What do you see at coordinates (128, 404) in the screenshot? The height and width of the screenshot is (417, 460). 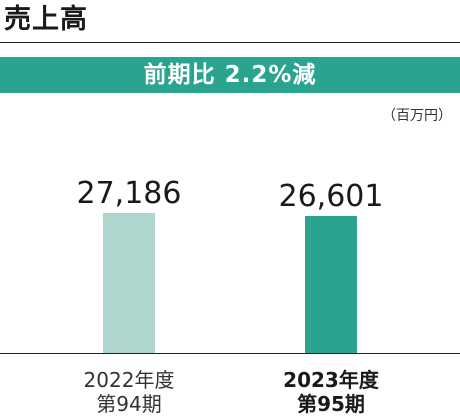 I see `category-label-1-period: 第94期` at bounding box center [128, 404].